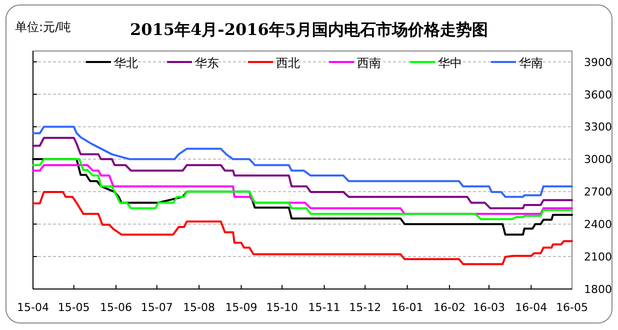 This screenshot has width=618, height=330. Describe the element at coordinates (598, 127) in the screenshot. I see `y-tick-label: 3300` at that location.